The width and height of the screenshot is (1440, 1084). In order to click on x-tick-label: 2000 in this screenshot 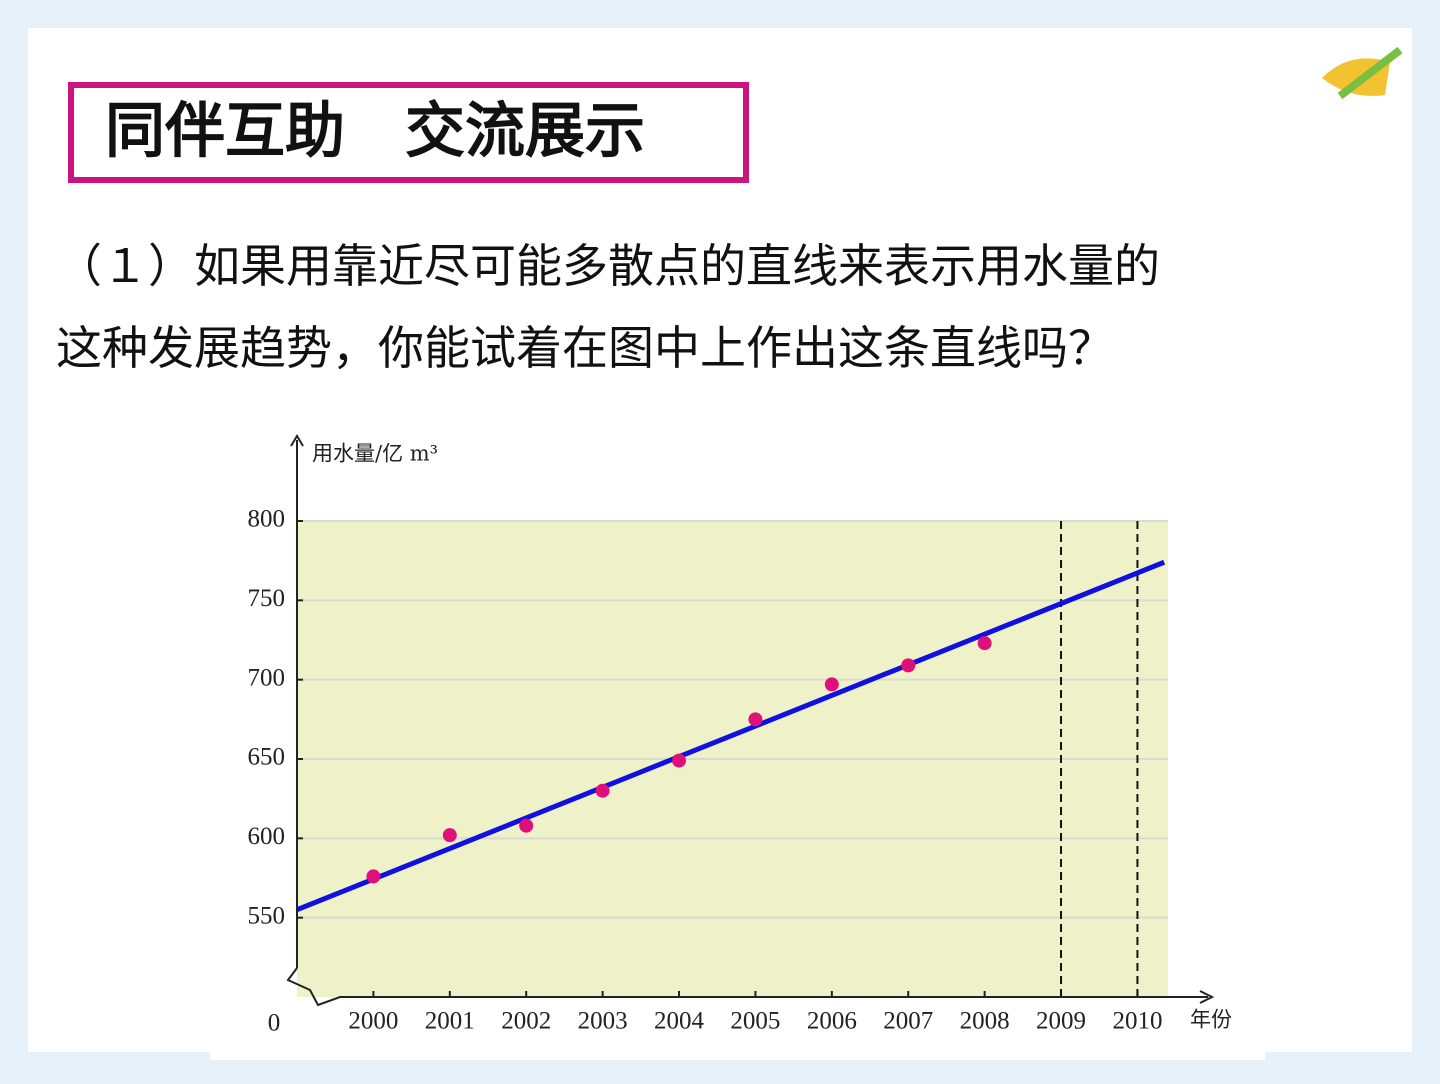, I will do `click(373, 1021)`.